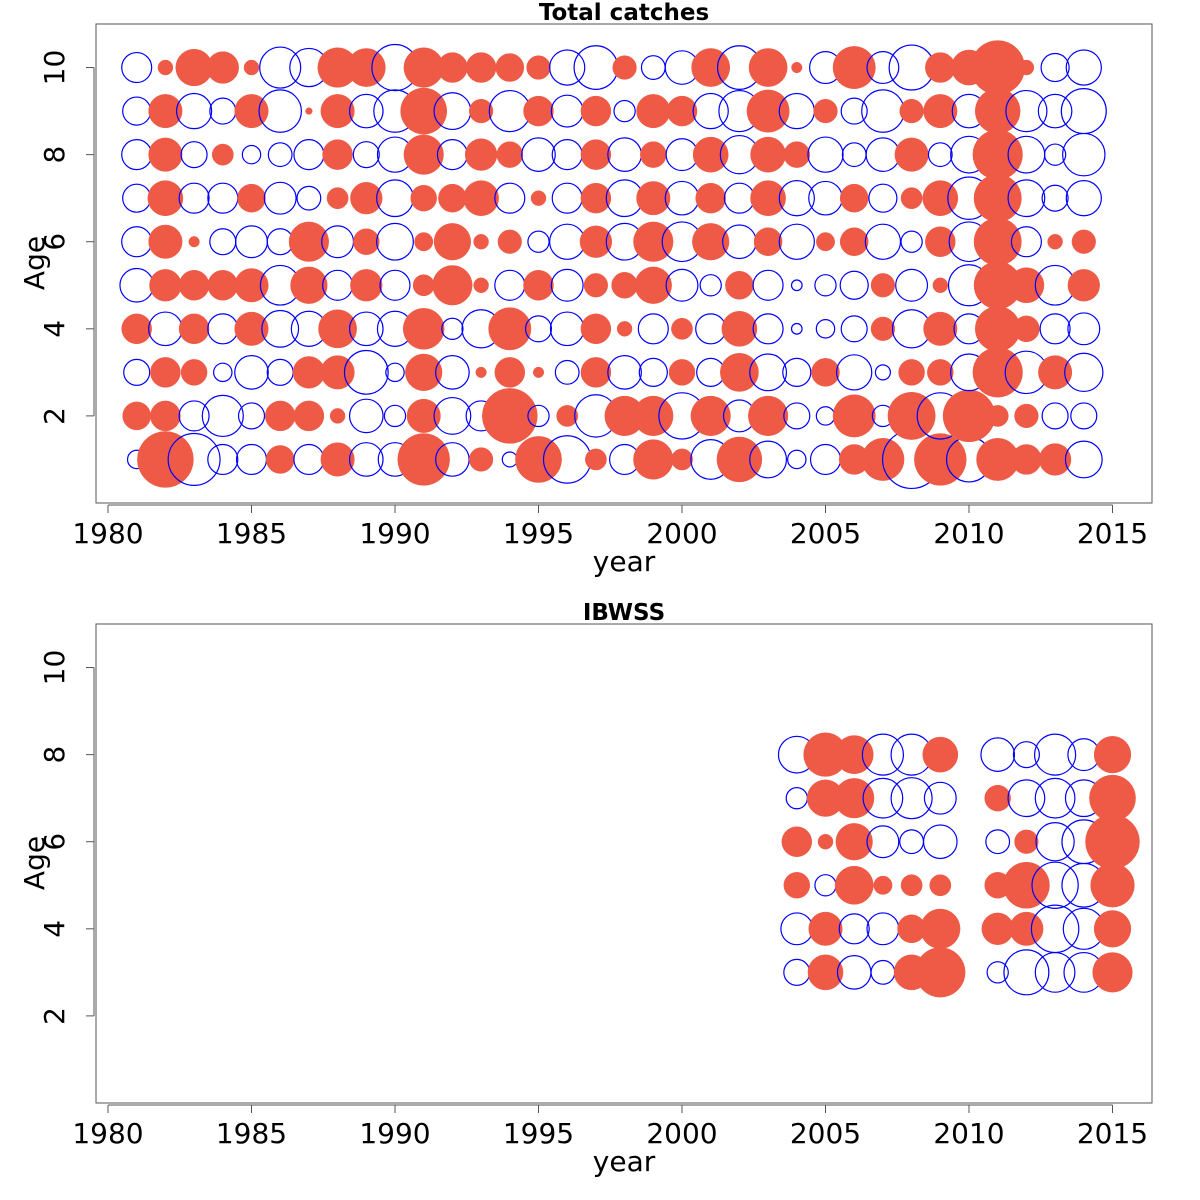 This screenshot has width=1200, height=1200. I want to click on panel-title: IBWSS, so click(624, 613).